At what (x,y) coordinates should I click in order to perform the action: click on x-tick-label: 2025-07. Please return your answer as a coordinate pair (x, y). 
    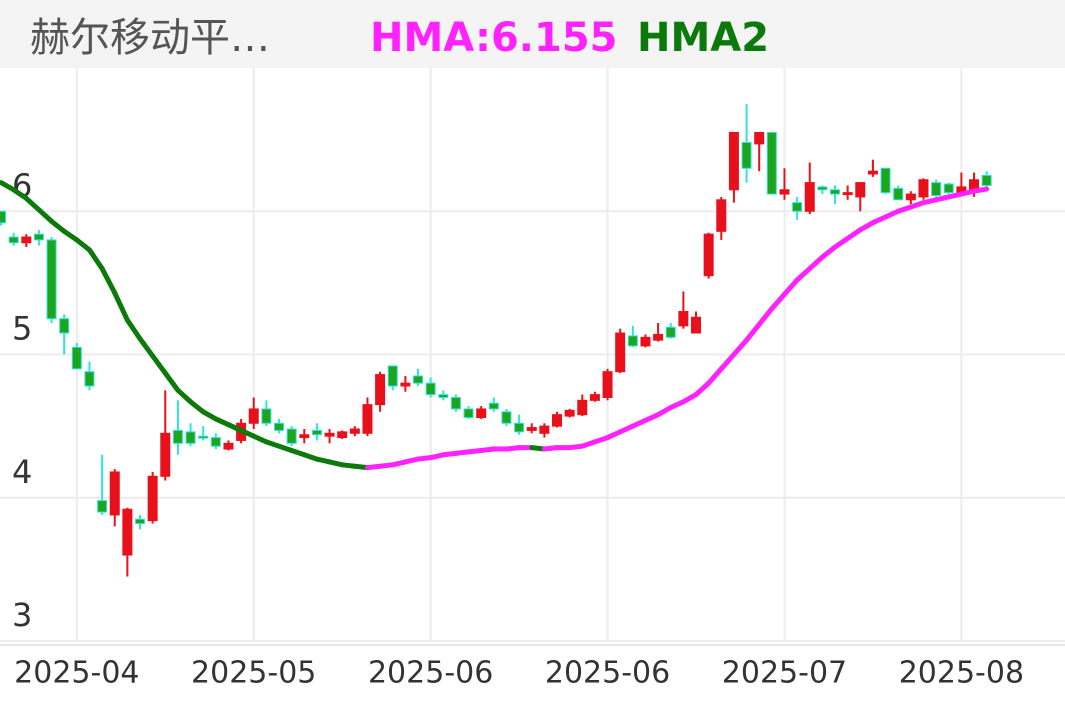
    Looking at the image, I should click on (784, 673).